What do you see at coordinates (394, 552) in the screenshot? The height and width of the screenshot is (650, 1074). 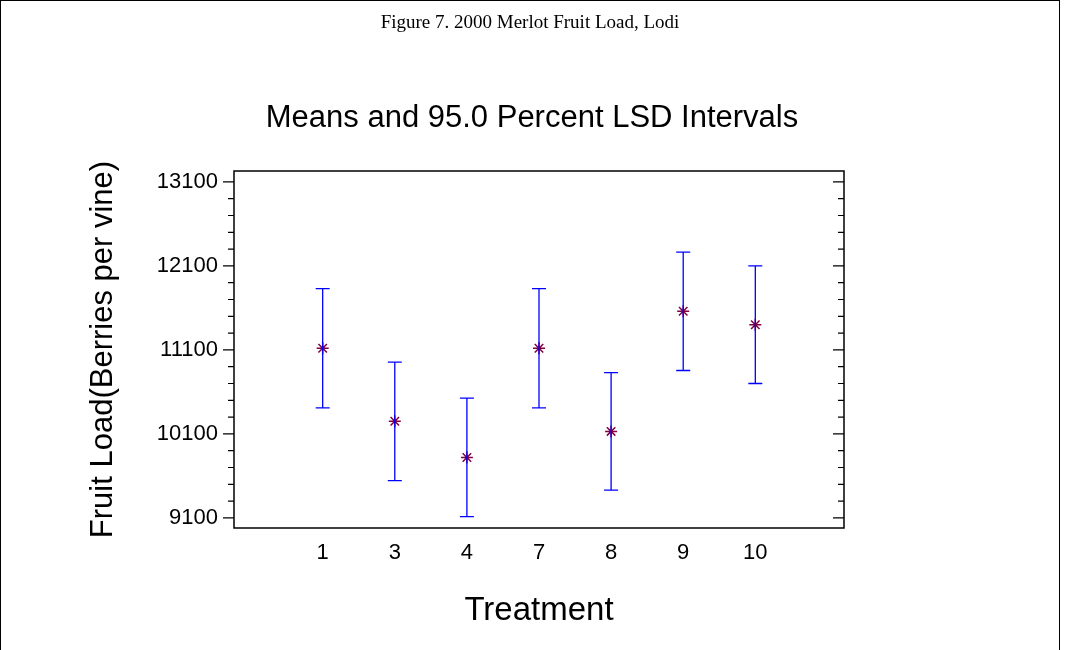 I see `x-tick-label: 3` at bounding box center [394, 552].